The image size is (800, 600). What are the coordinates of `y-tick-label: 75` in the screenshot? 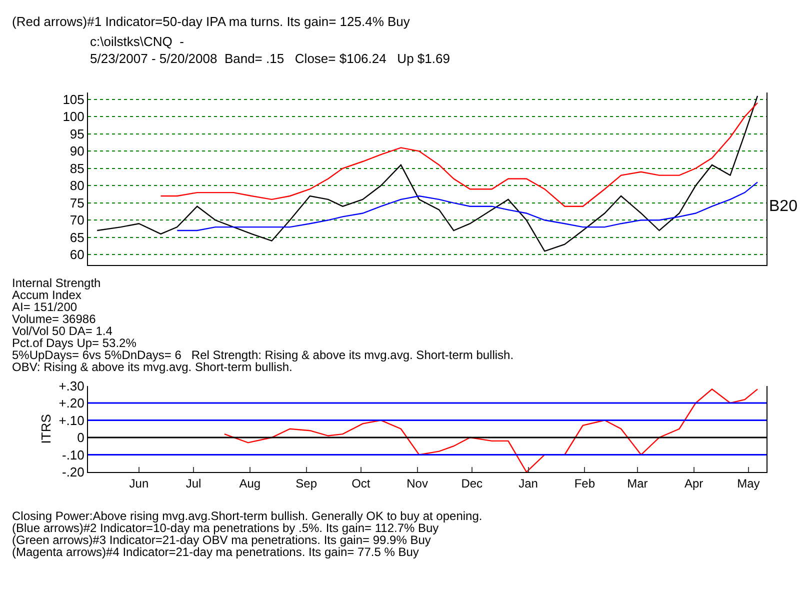 It's located at (77, 202).